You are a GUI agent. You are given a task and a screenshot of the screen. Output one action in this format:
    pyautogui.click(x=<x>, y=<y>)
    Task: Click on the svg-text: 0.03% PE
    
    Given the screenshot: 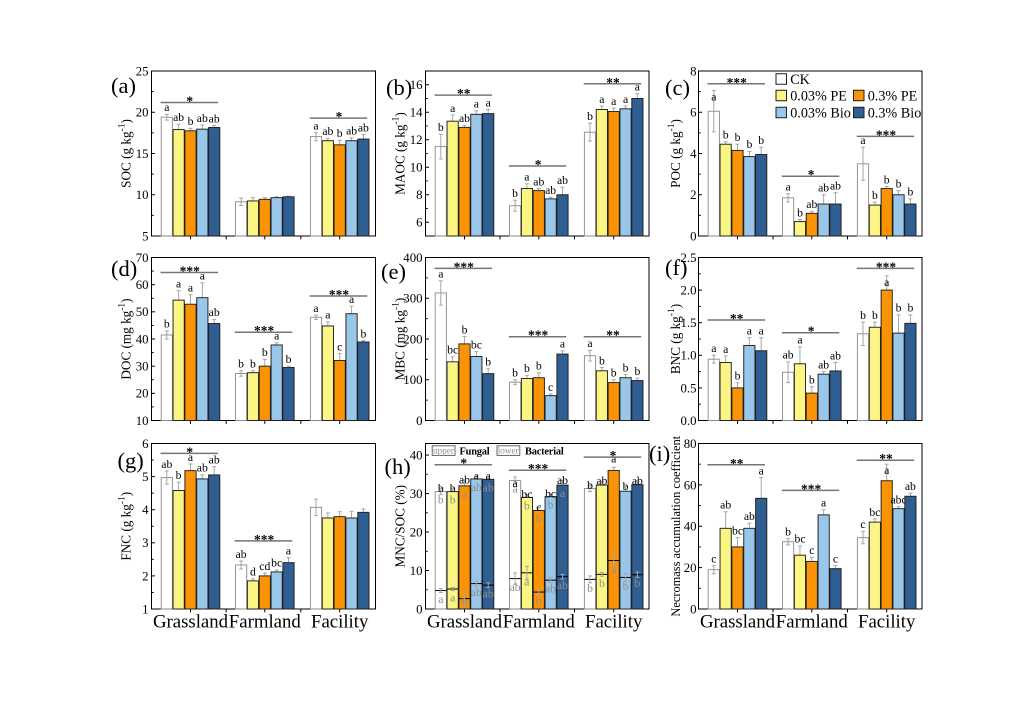 What is the action you would take?
    pyautogui.click(x=818, y=97)
    